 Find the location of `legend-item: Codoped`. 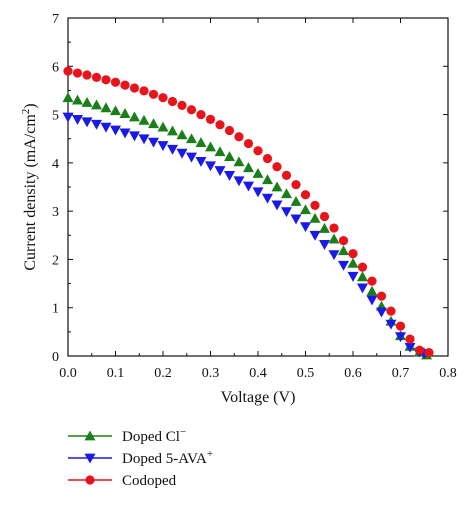

legend-item: Codoped is located at coordinates (122, 481).